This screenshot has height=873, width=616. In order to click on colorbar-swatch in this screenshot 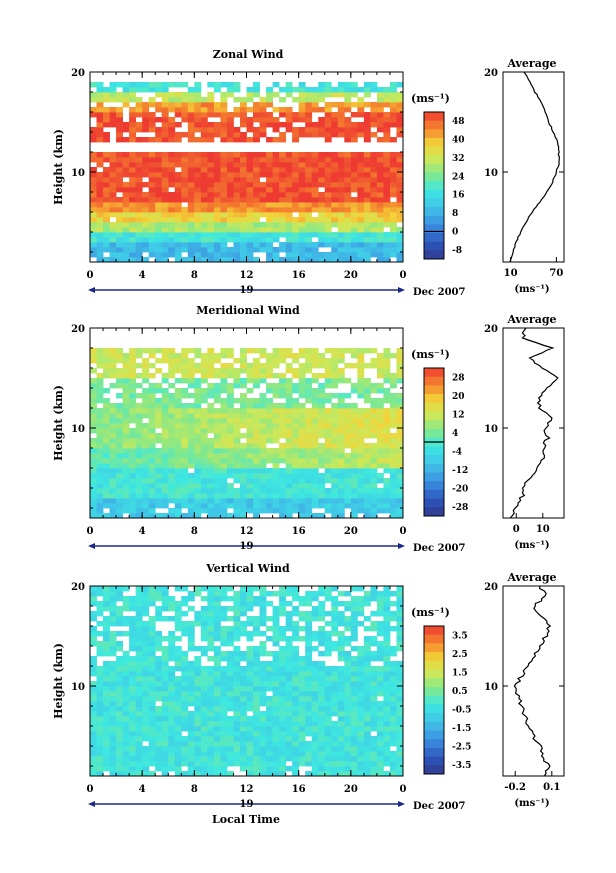, I will do `click(434, 160)`.